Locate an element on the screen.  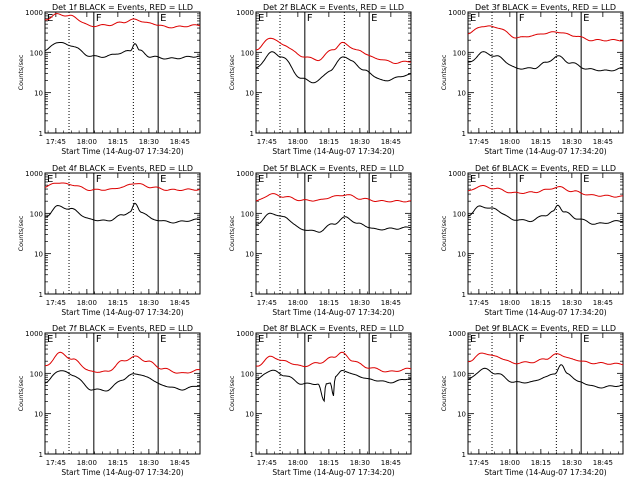
panel-title: Det 1f BLACK = Events, RED = LLD is located at coordinates (122, 7).